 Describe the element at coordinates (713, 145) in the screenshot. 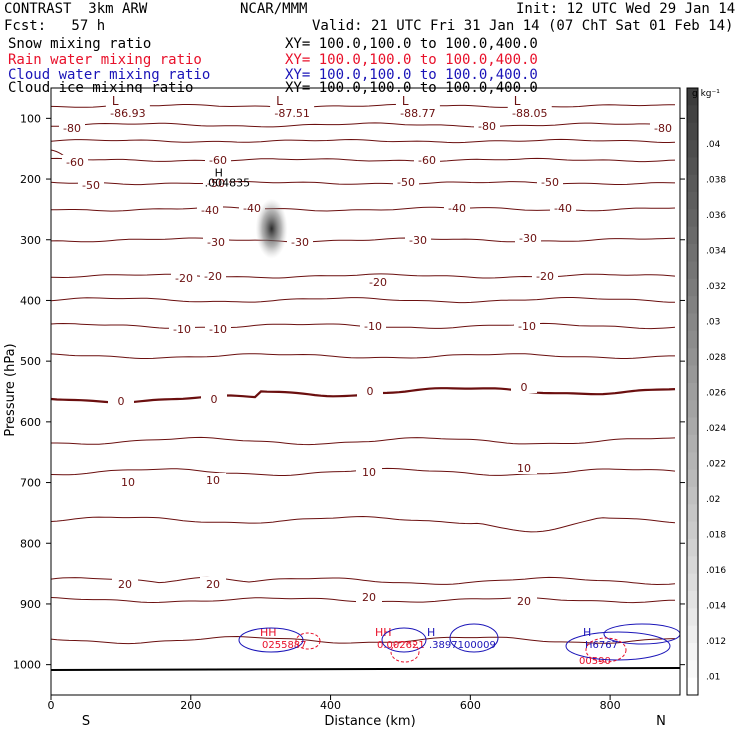

I see `colorbar-label: .04` at that location.